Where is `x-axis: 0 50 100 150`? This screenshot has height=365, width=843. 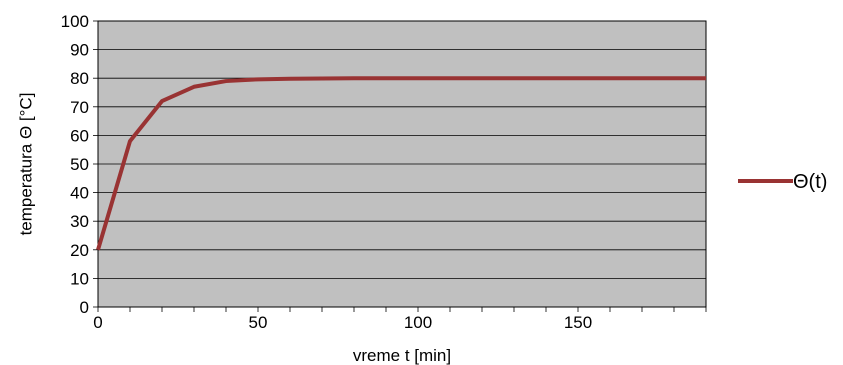 x-axis: 0 50 100 150 is located at coordinates (400, 319).